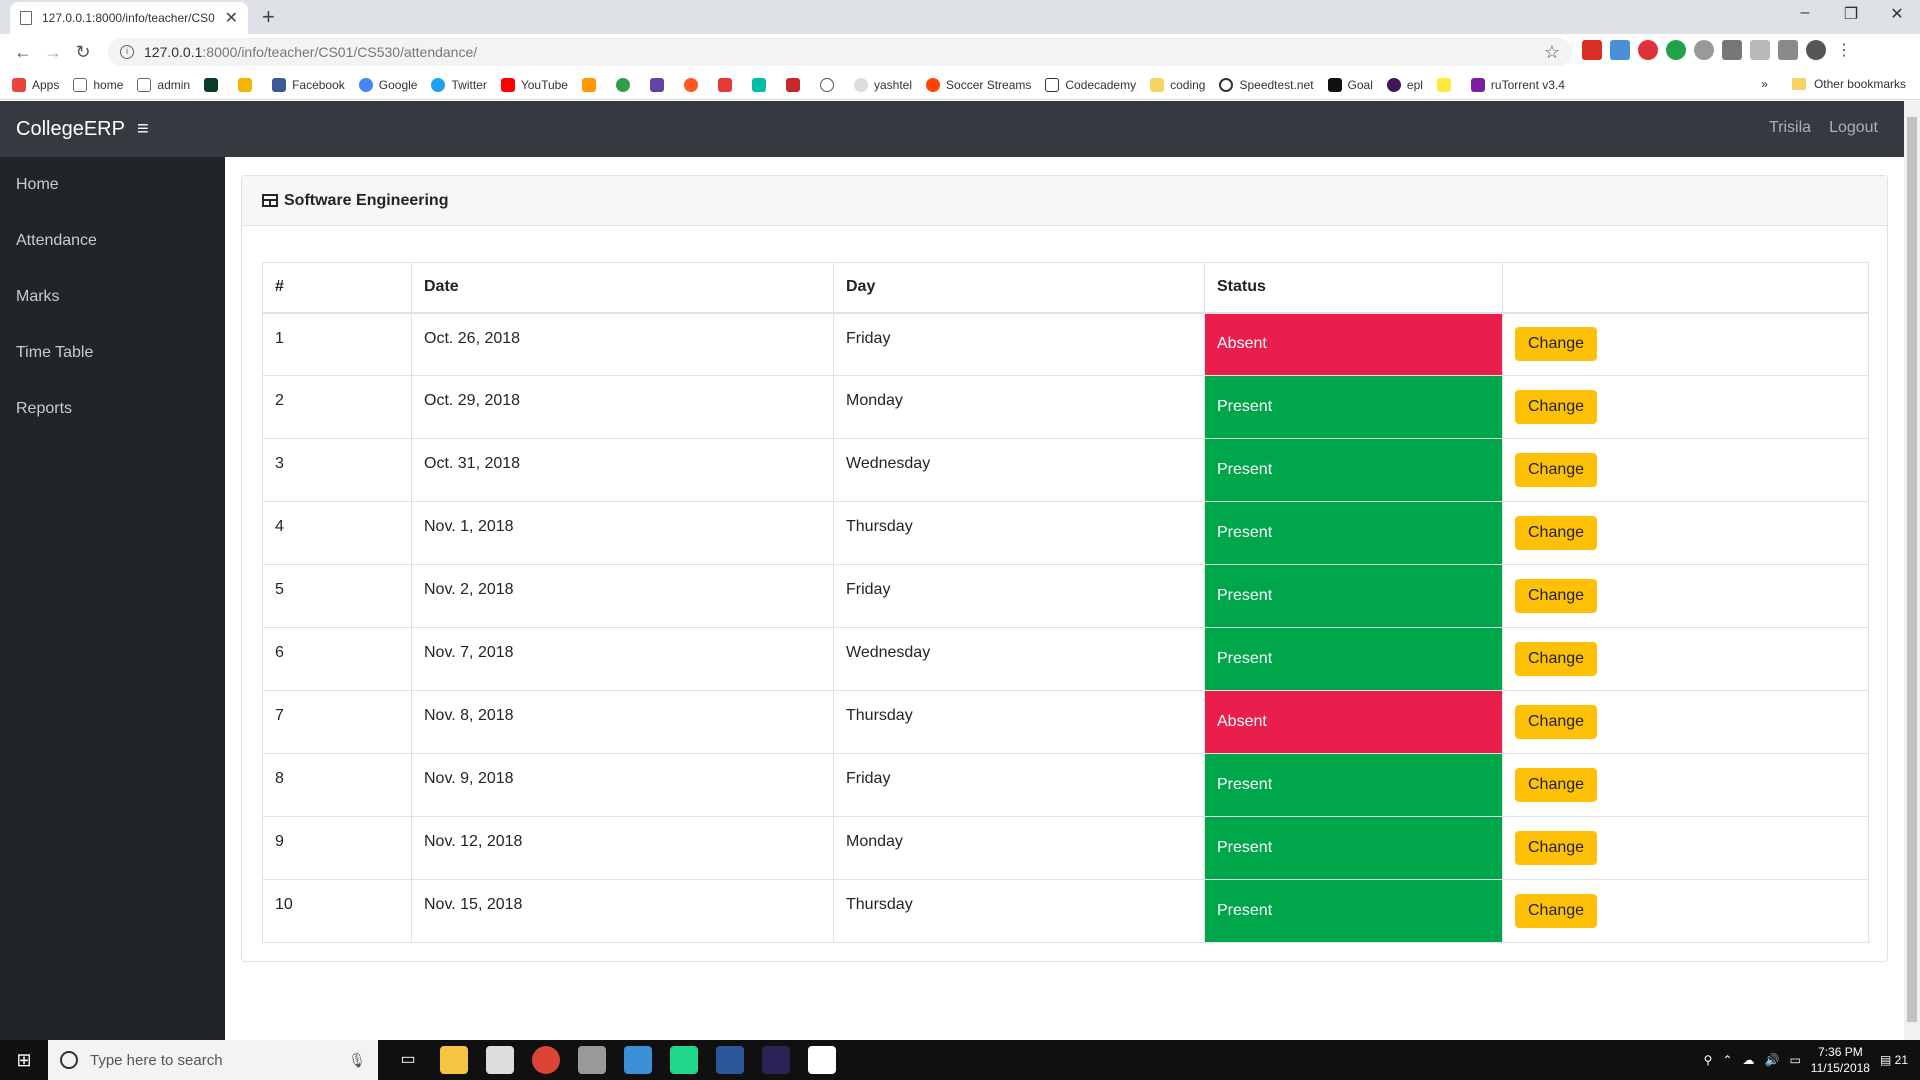 Image resolution: width=1920 pixels, height=1080 pixels. What do you see at coordinates (1353, 596) in the screenshot?
I see `row-status: Present` at bounding box center [1353, 596].